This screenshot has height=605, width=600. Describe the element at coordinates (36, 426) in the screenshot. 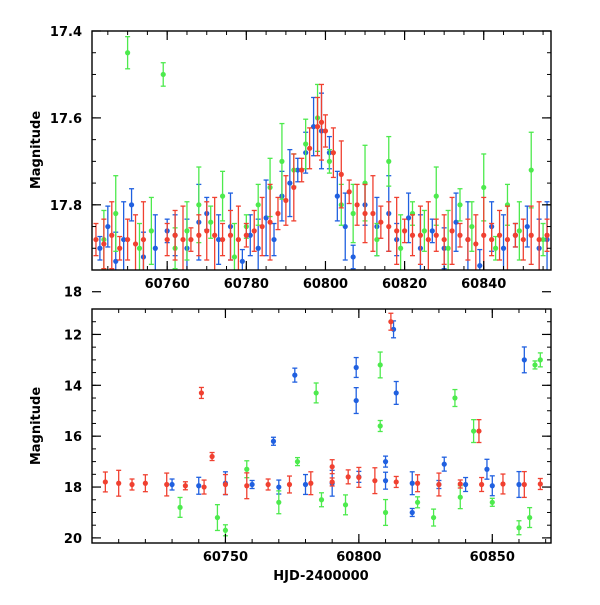

I see `bottom-panel-ylabel: Magnitude` at that location.